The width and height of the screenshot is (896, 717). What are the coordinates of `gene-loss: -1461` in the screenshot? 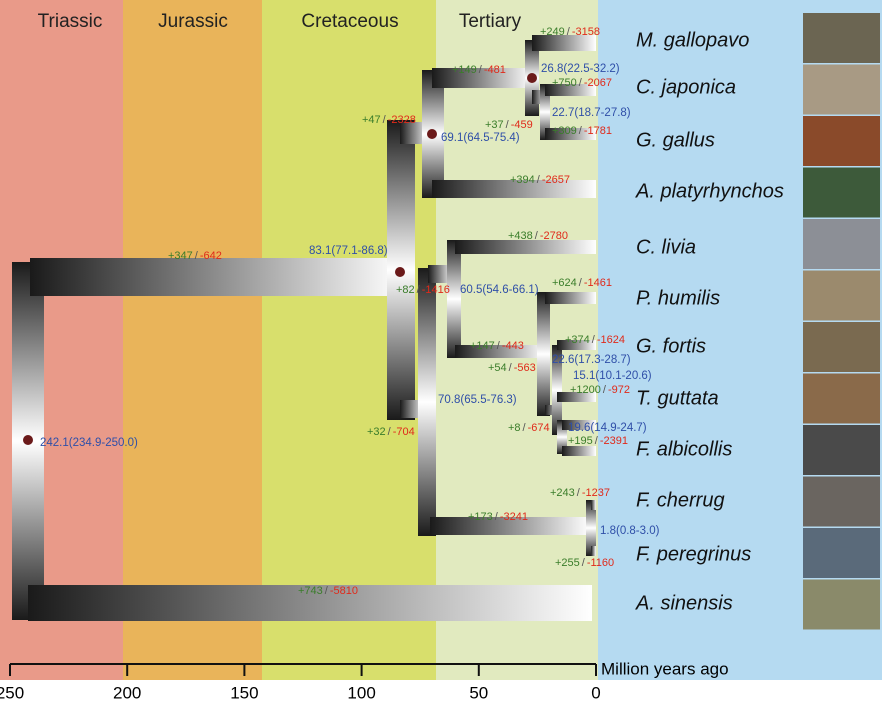 It's located at (598, 283).